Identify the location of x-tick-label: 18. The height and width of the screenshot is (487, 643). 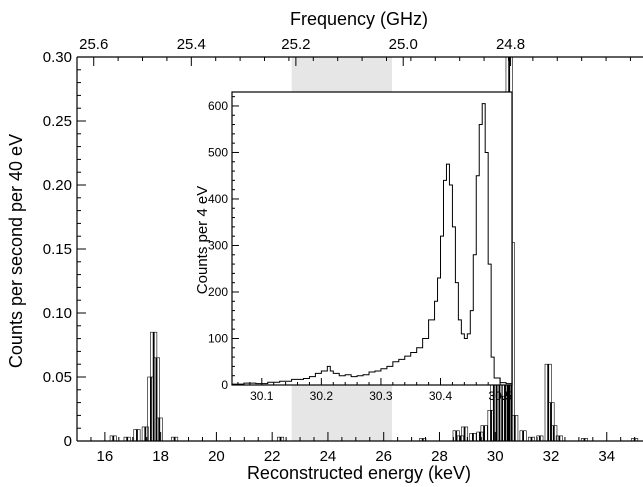
(160, 456).